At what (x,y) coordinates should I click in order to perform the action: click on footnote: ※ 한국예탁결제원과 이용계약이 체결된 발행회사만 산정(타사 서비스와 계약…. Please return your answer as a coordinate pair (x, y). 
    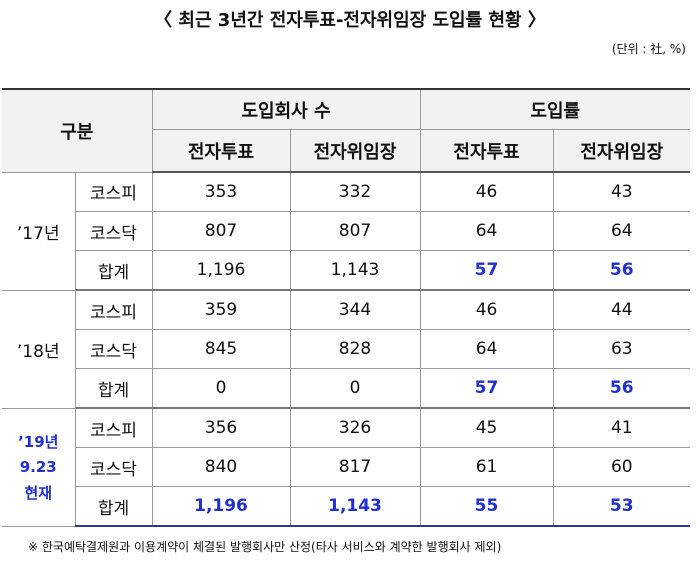
    Looking at the image, I should click on (265, 547).